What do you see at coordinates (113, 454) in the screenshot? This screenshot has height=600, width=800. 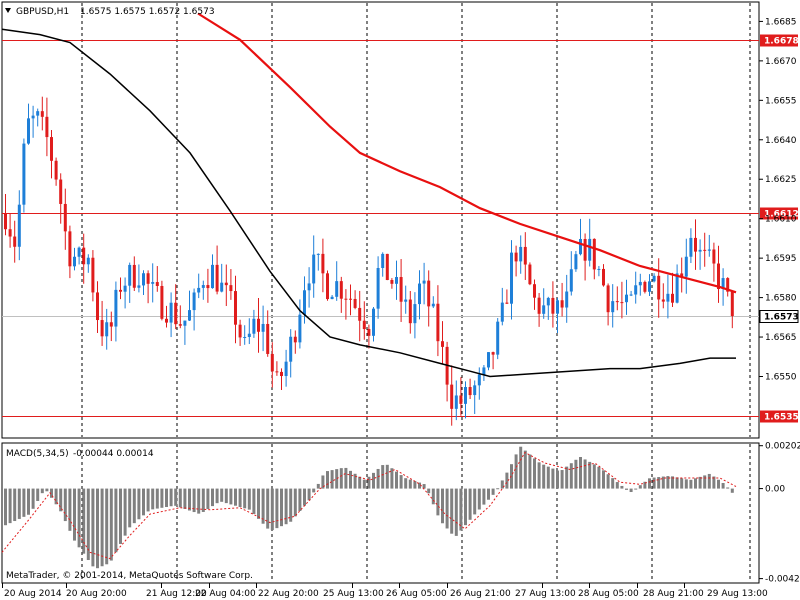 I see `macd-values: -0.00044 0.00014` at bounding box center [113, 454].